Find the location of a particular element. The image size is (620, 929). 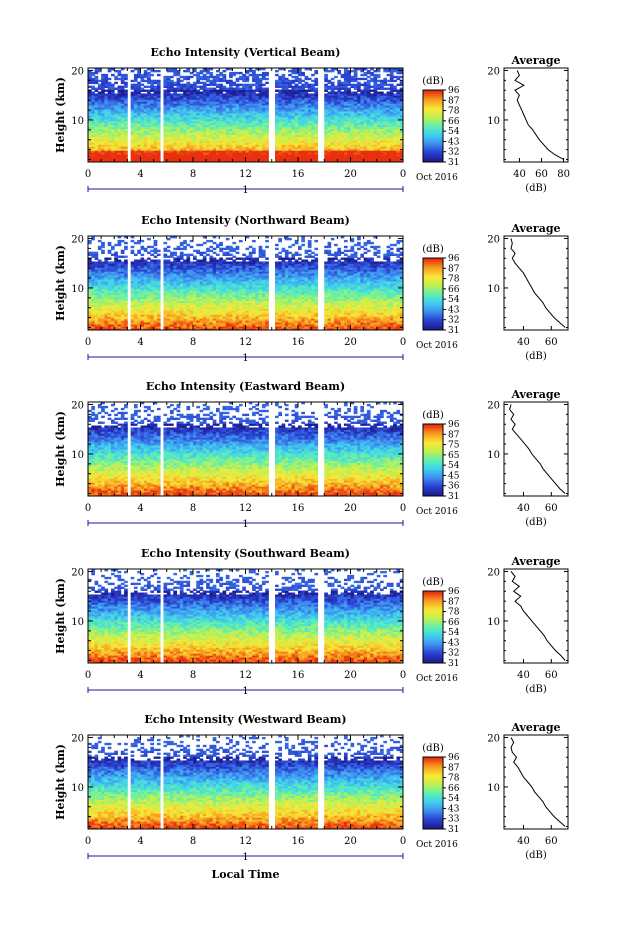

colorbar-tick-label: 43 is located at coordinates (454, 142).